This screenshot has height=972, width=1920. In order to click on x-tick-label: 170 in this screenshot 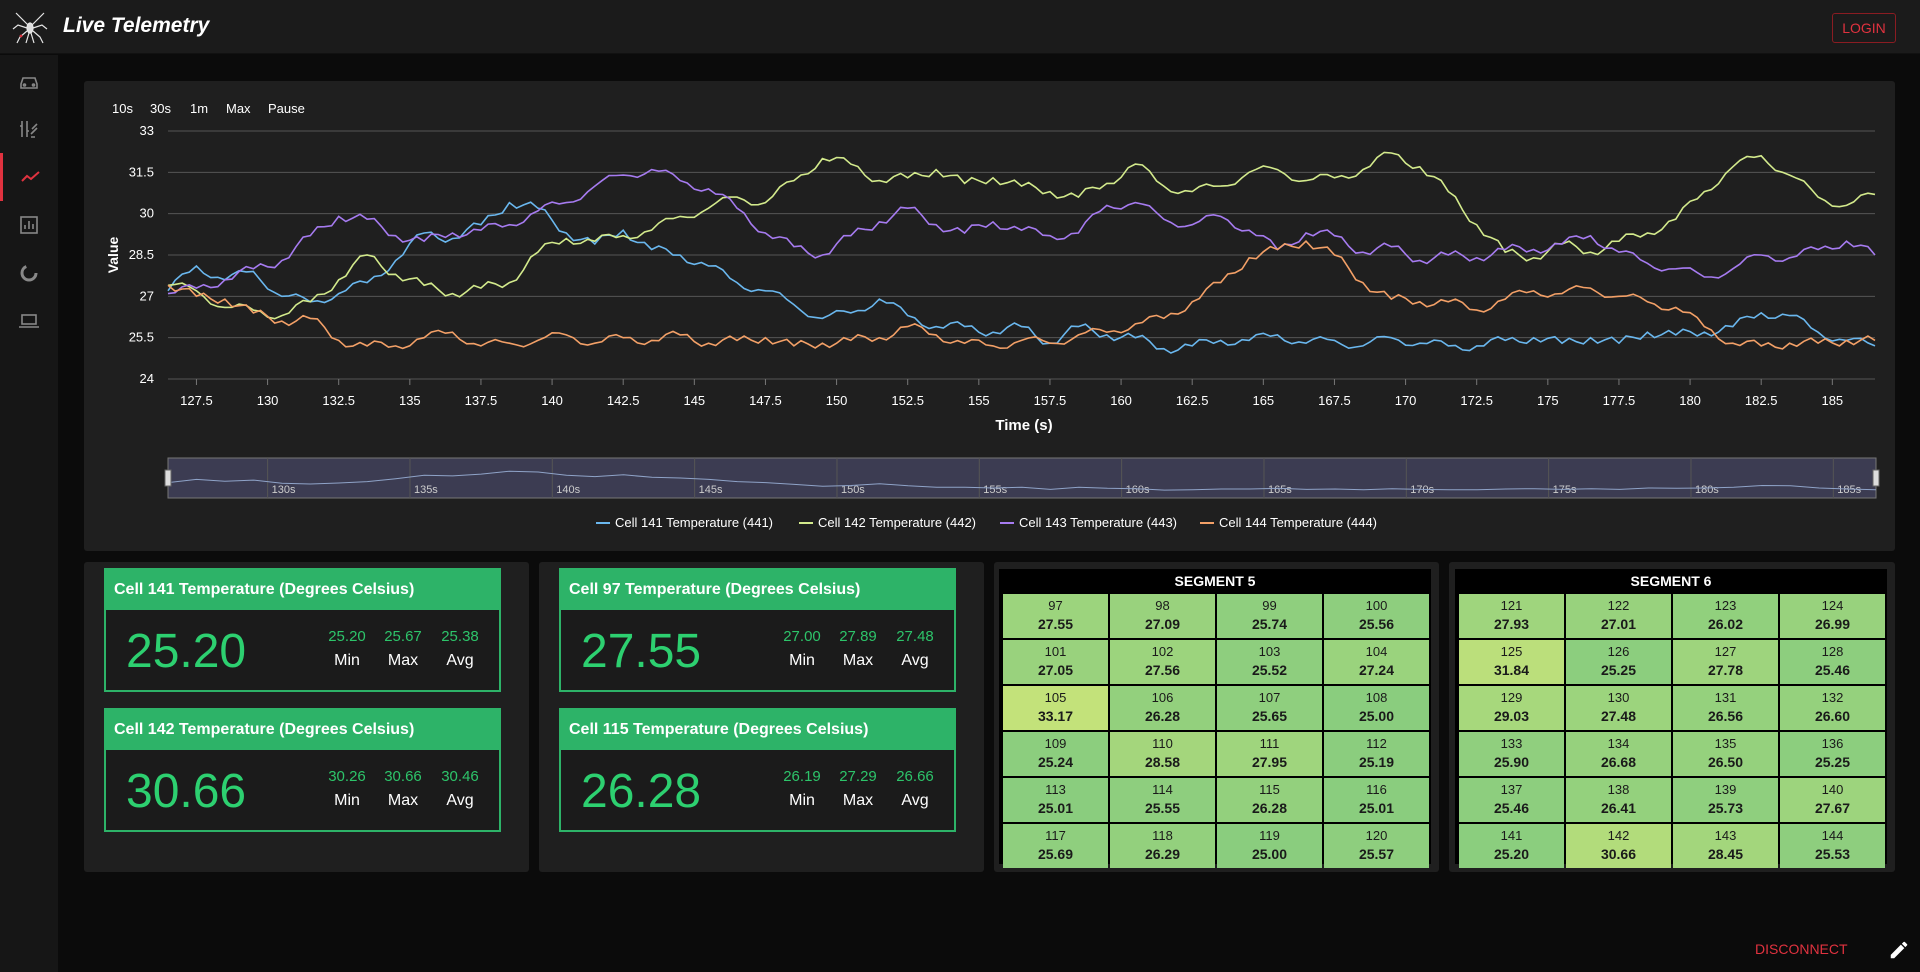, I will do `click(1406, 400)`.